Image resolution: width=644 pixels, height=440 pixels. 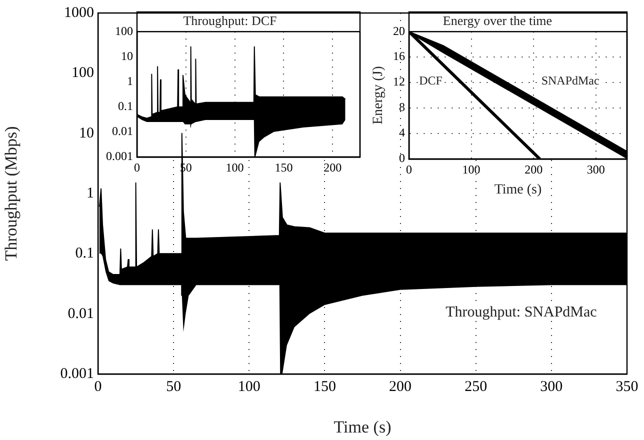 I want to click on chart-title: Throughput: DCF, so click(x=230, y=20).